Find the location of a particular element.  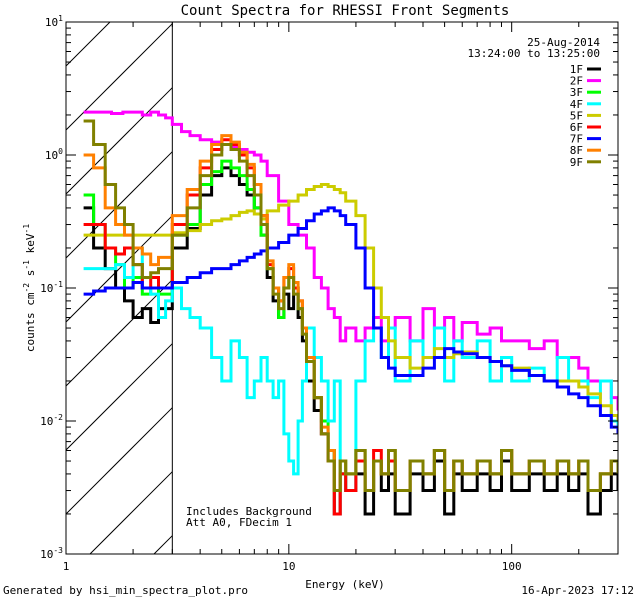

y-axis-label: counts cm-2 s-1 keV-1 is located at coordinates (29, 288).